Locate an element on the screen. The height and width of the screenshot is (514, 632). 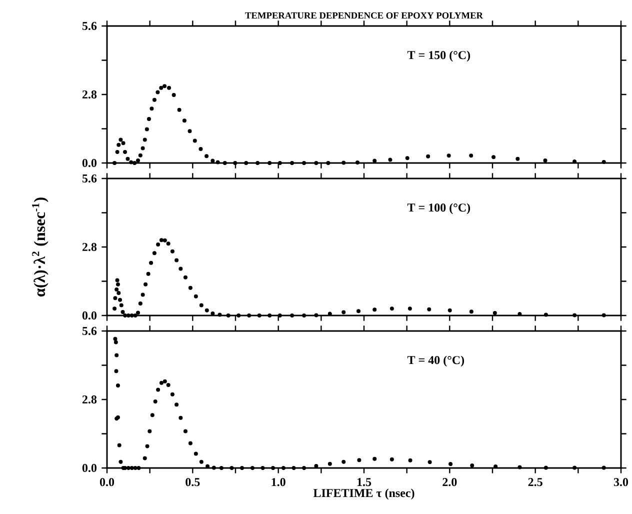
annotation: T = 100 (°C) is located at coordinates (438, 208).